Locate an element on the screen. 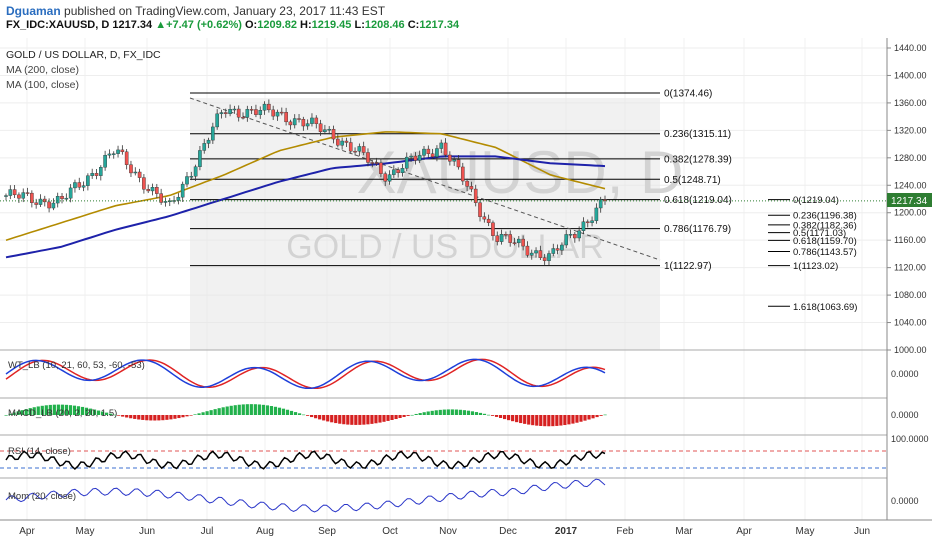  price-tick-label: 1000.00 is located at coordinates (910, 350).